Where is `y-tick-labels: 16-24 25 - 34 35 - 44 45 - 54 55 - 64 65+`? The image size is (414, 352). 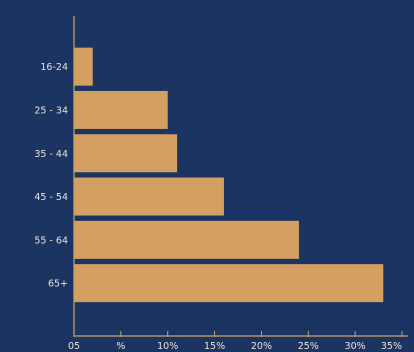
y-tick-labels: 16-24 25 - 34 35 - 44 45 - 54 55 - 64 65+ is located at coordinates (51, 176).